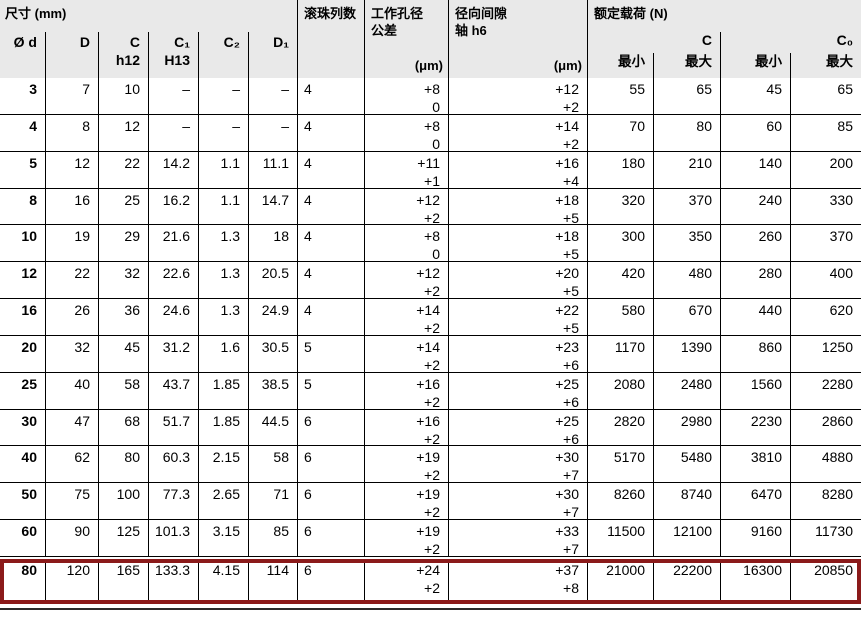 This screenshot has width=861, height=617. What do you see at coordinates (755, 206) in the screenshot?
I see `cell-load-c0-min: 240` at bounding box center [755, 206].